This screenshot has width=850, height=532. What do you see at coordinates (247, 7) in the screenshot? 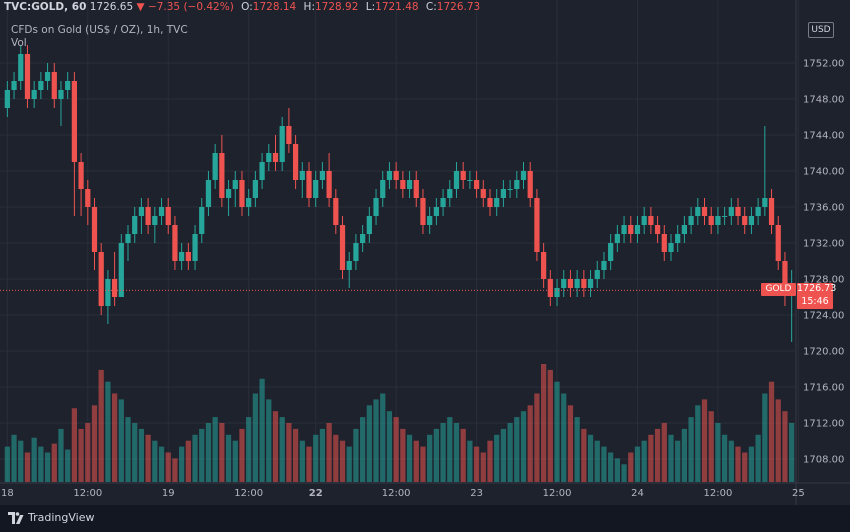
I see `open-label: O:` at bounding box center [247, 7].